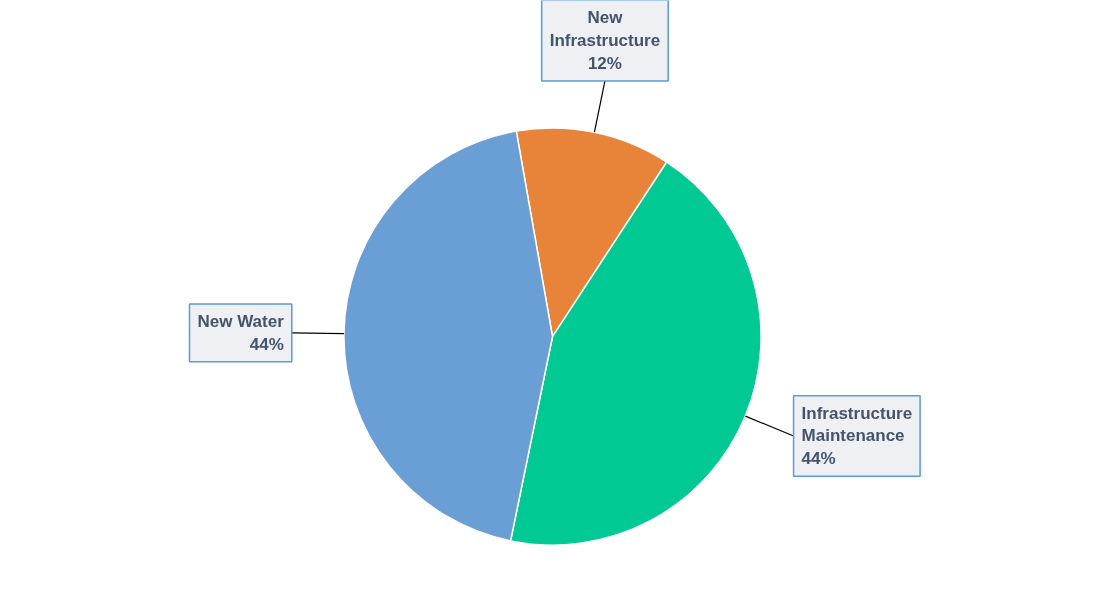 Image resolution: width=1104 pixels, height=611 pixels. Describe the element at coordinates (604, 63) in the screenshot. I see `data-label: 12%` at that location.